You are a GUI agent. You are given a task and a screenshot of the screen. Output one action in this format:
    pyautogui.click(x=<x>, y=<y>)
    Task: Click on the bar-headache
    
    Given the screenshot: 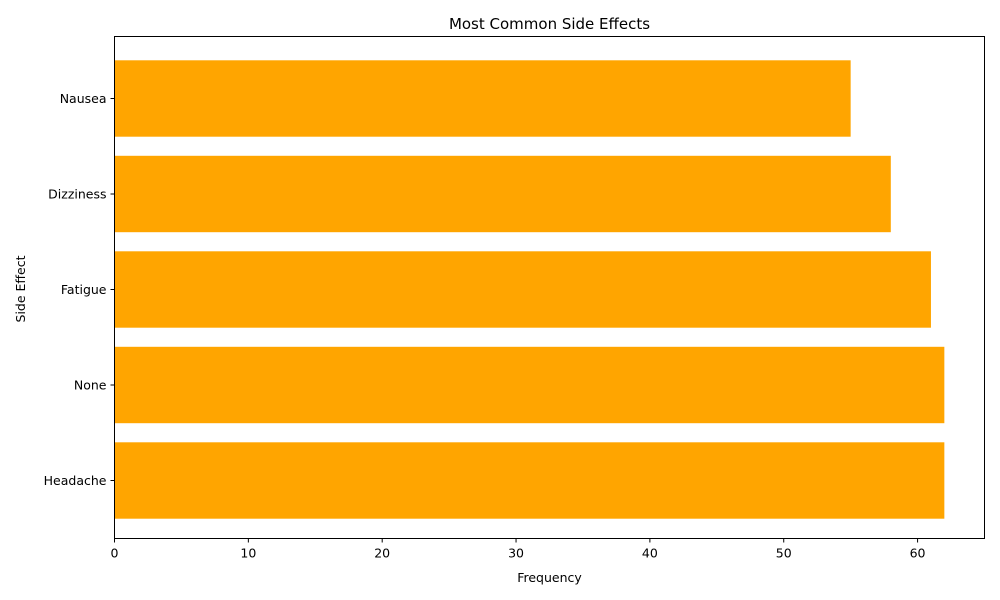 What is the action you would take?
    pyautogui.click(x=529, y=480)
    